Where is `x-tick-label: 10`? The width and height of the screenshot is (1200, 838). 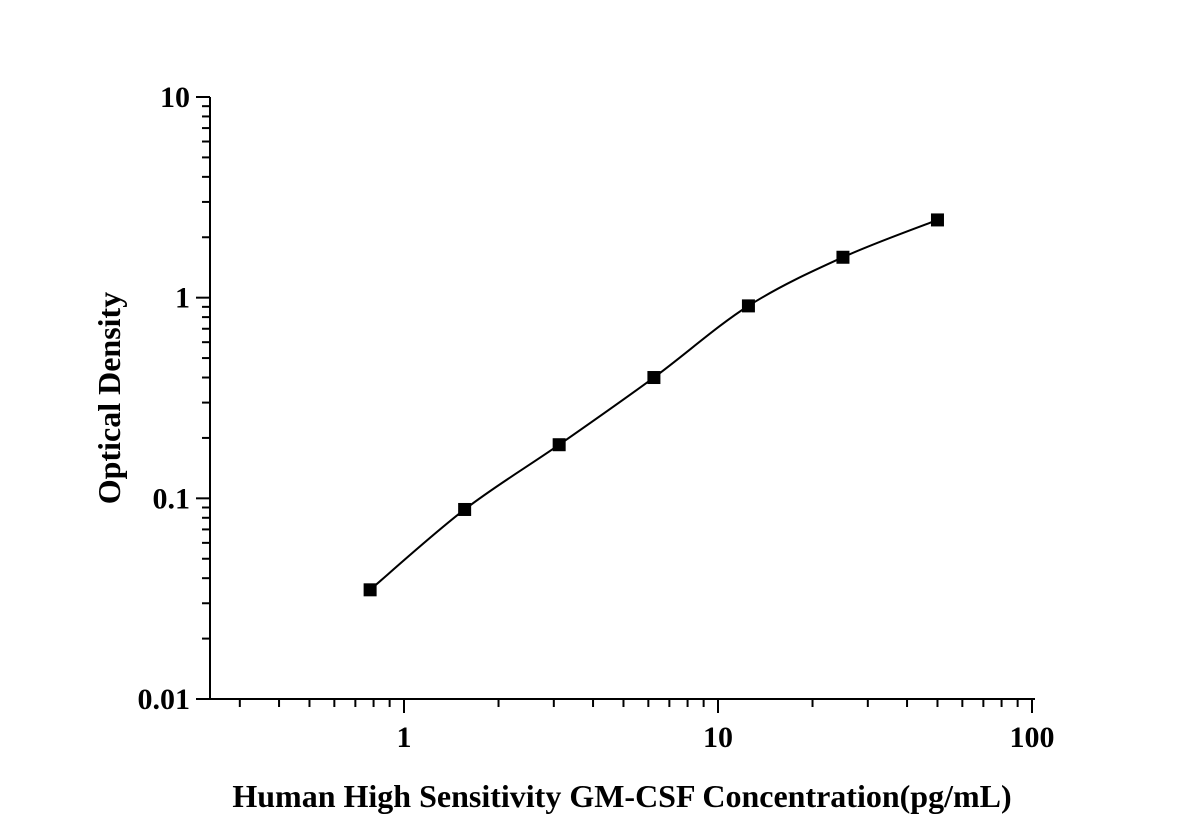 x-tick-label: 10 is located at coordinates (718, 737).